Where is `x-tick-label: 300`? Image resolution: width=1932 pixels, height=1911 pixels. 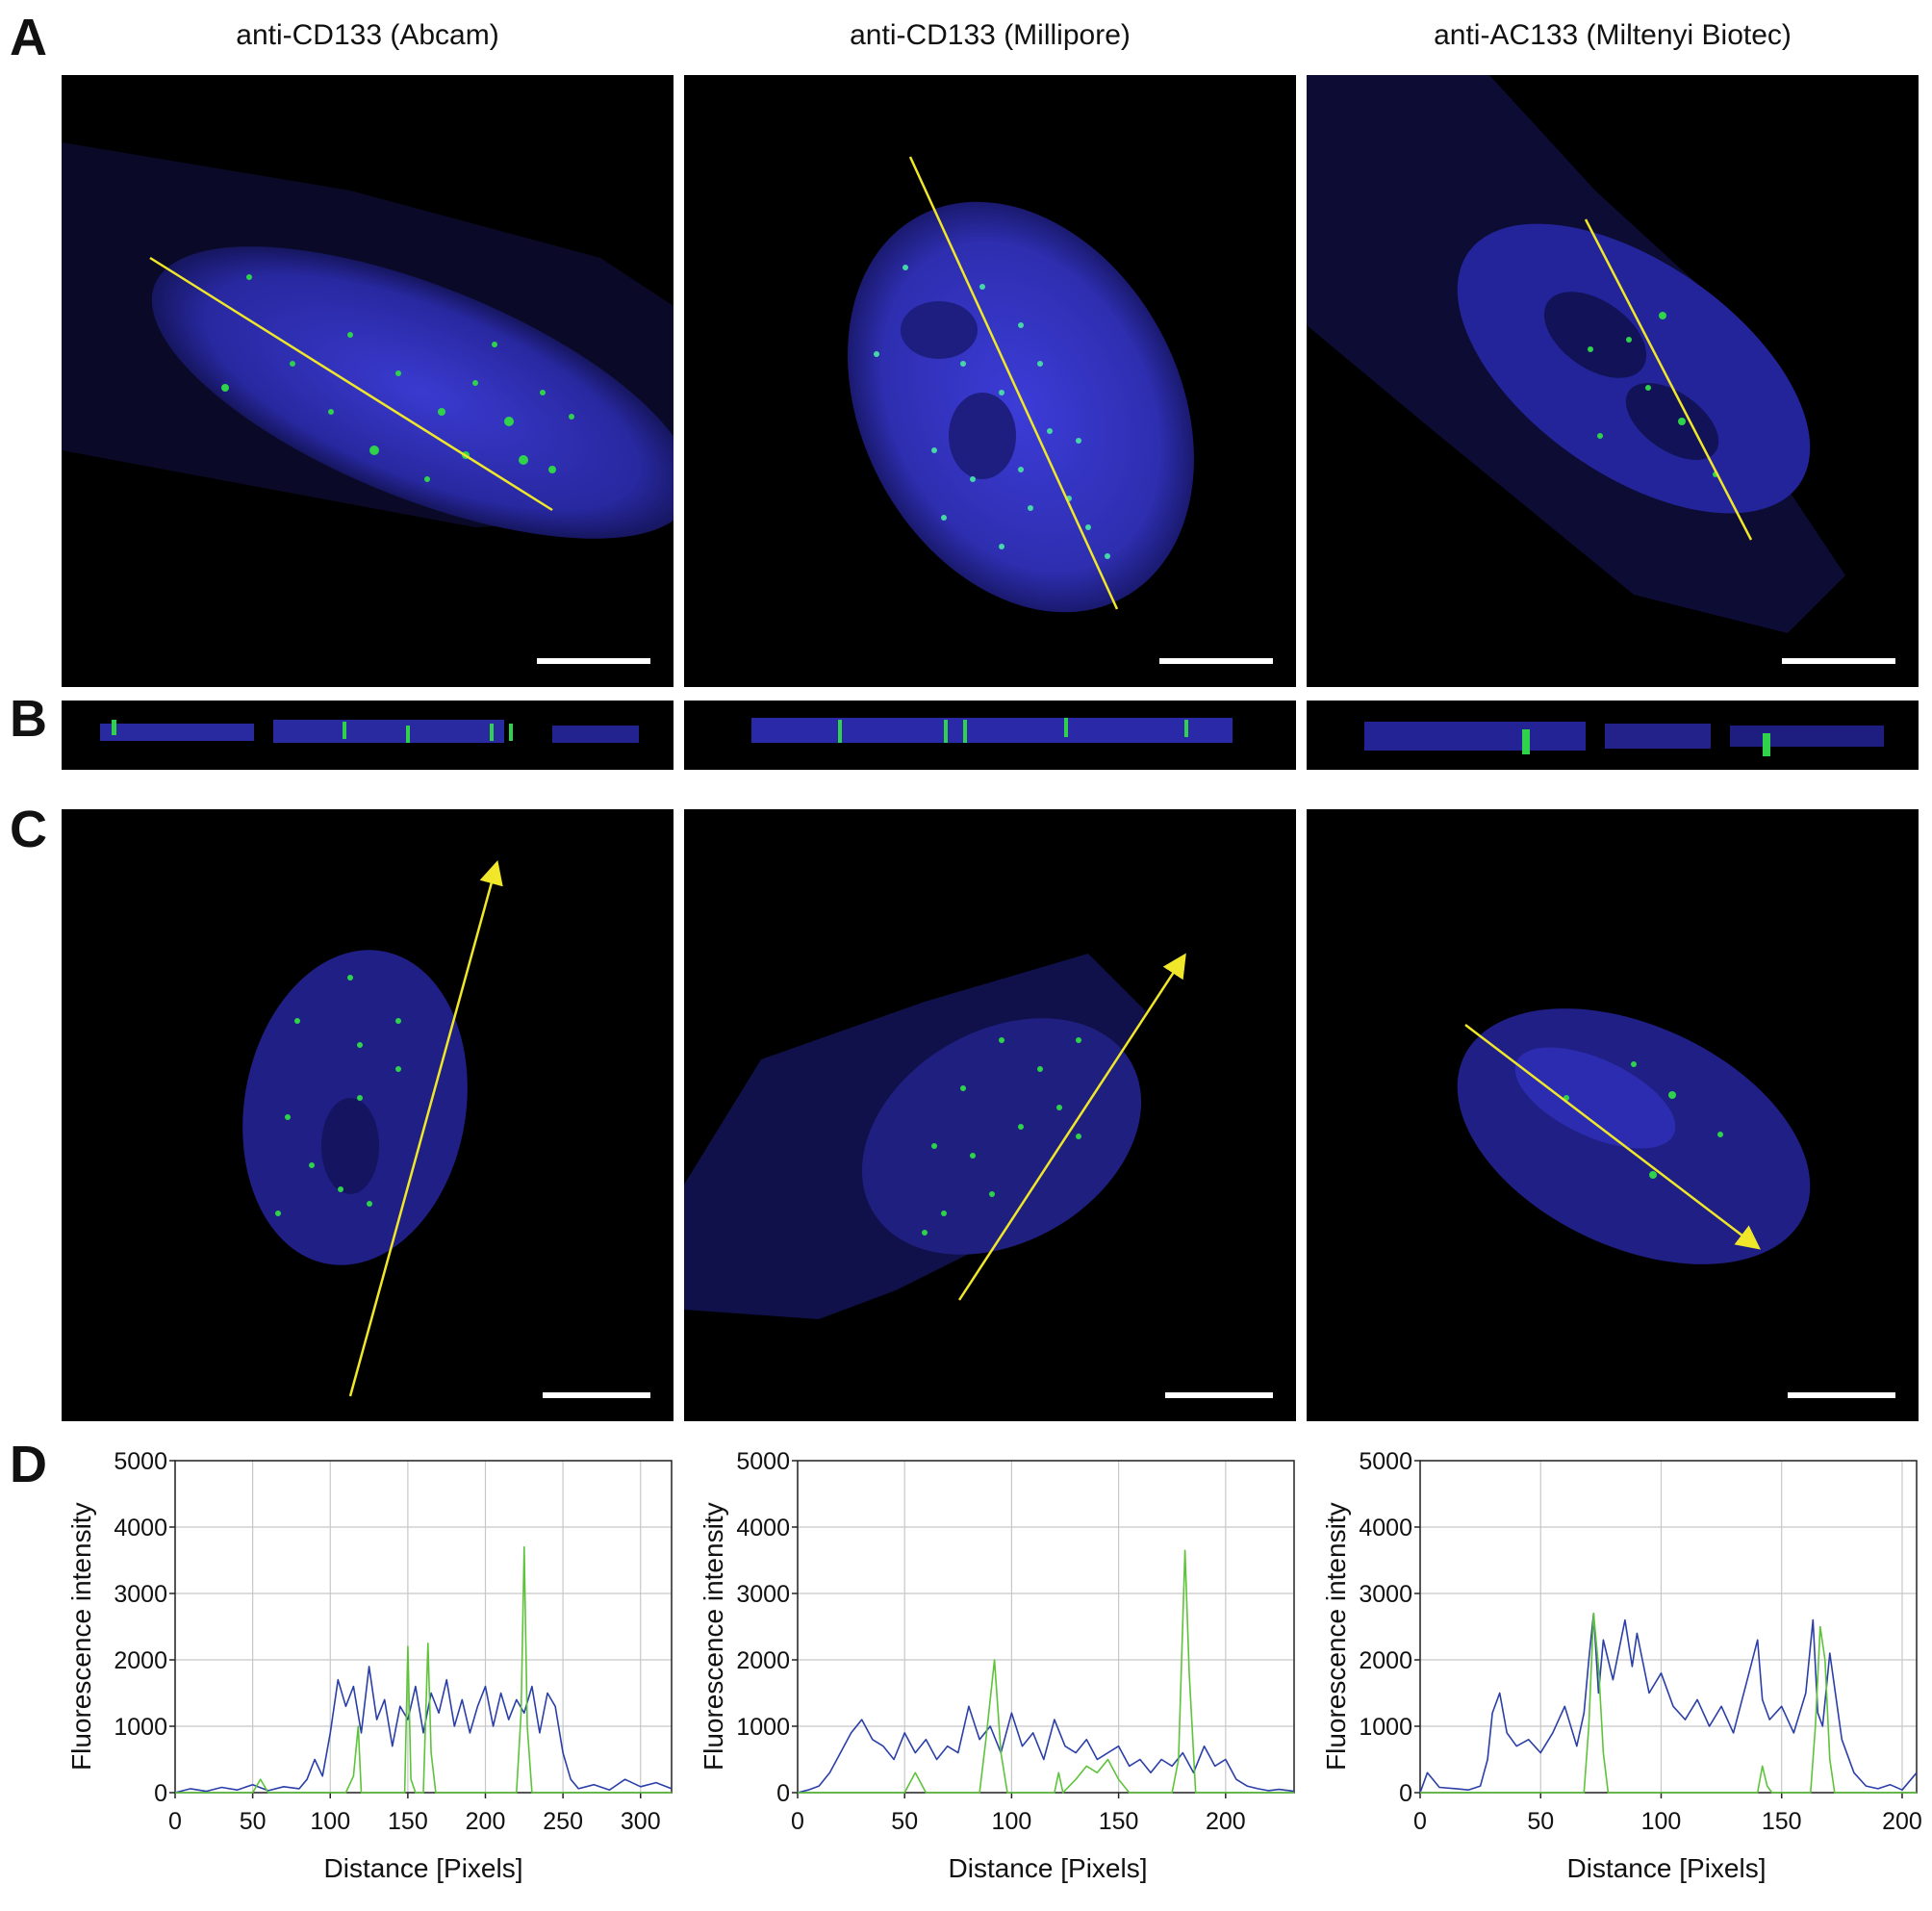 x-tick-label: 300 is located at coordinates (641, 1821).